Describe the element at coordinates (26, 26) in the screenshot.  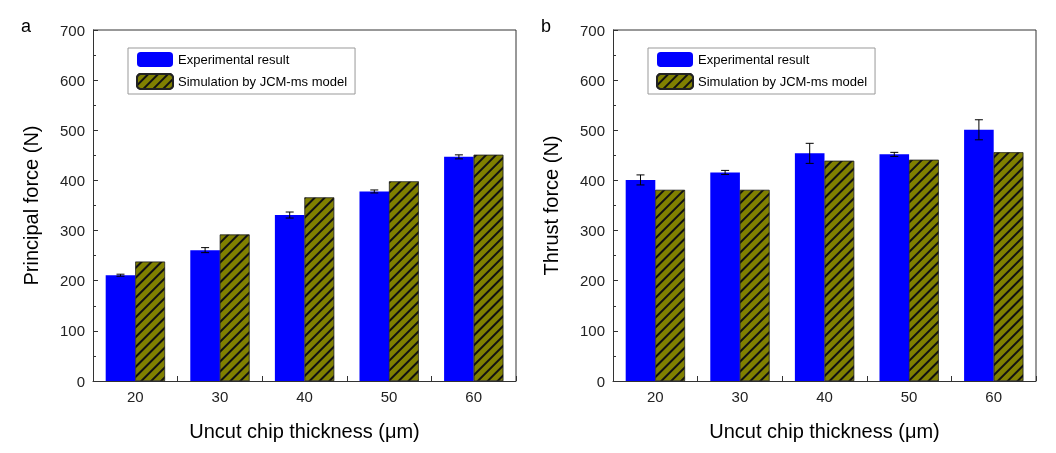
I see `chart-title: a` at that location.